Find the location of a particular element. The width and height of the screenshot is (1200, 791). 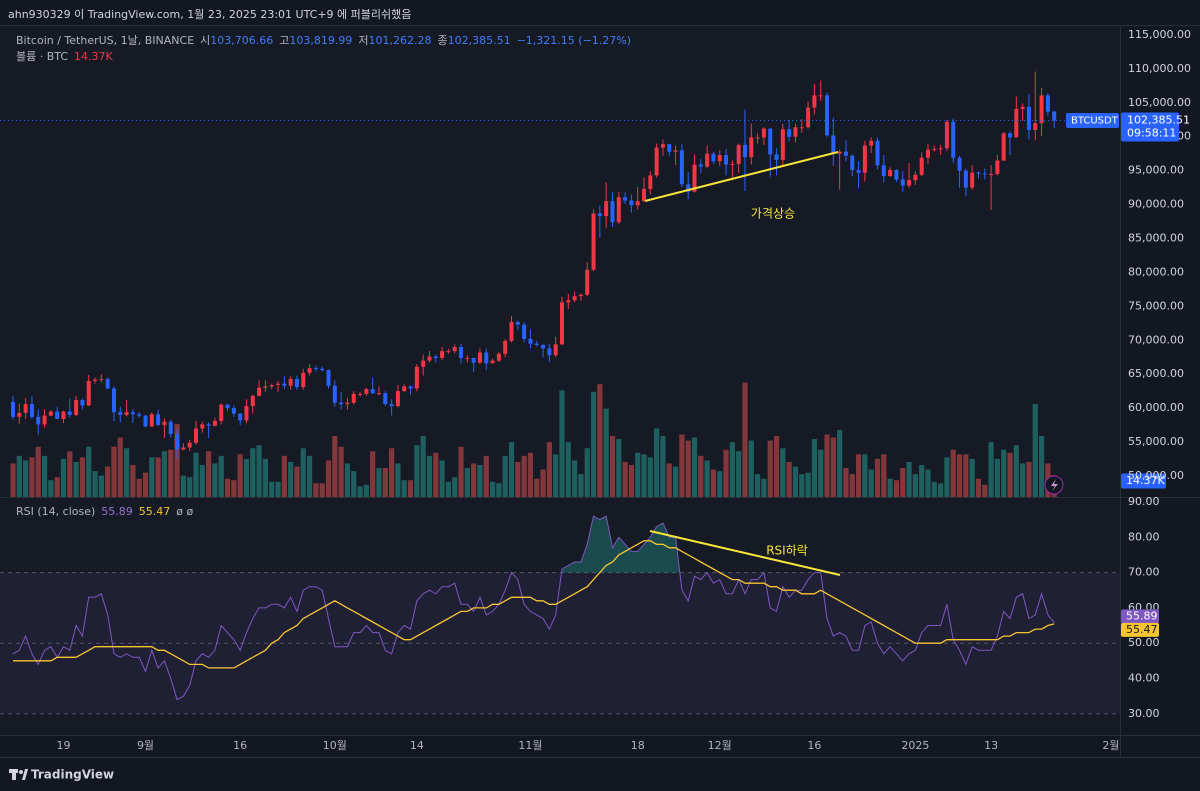

x-tick-label: 2월 is located at coordinates (1110, 745).